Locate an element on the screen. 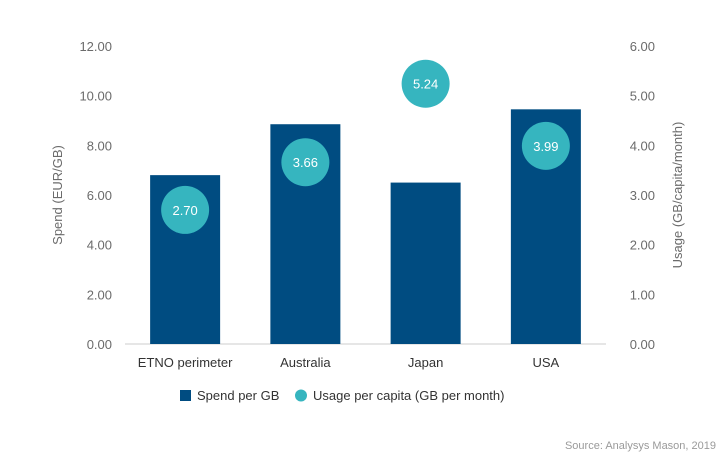 Image resolution: width=728 pixels, height=457 pixels. y-tick-right: 0.00 is located at coordinates (642, 344).